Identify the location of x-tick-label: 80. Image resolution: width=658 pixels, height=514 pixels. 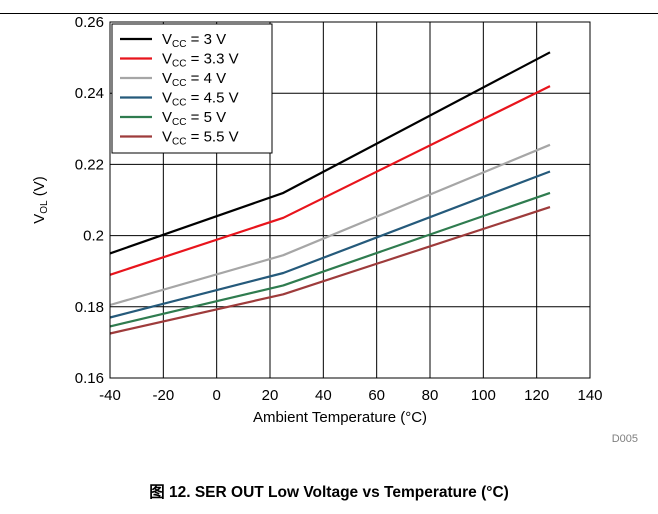
(430, 395).